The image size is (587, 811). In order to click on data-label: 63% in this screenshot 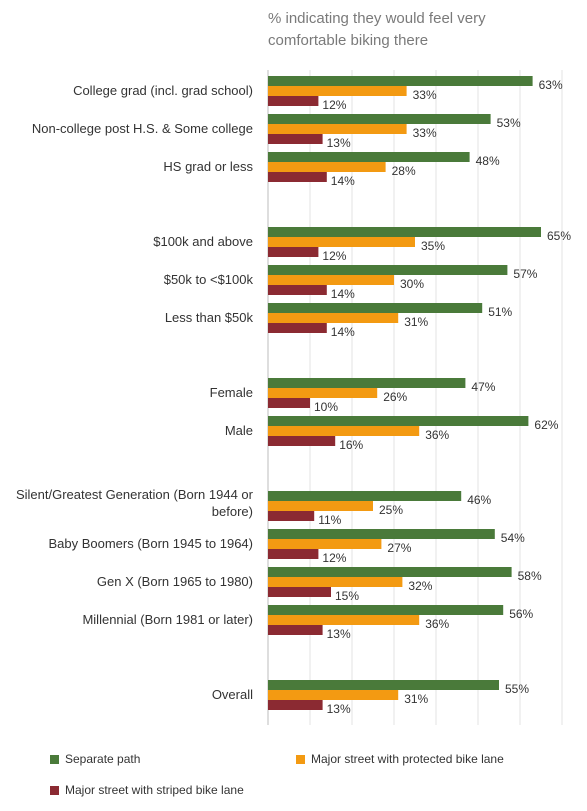, I will do `click(551, 85)`.